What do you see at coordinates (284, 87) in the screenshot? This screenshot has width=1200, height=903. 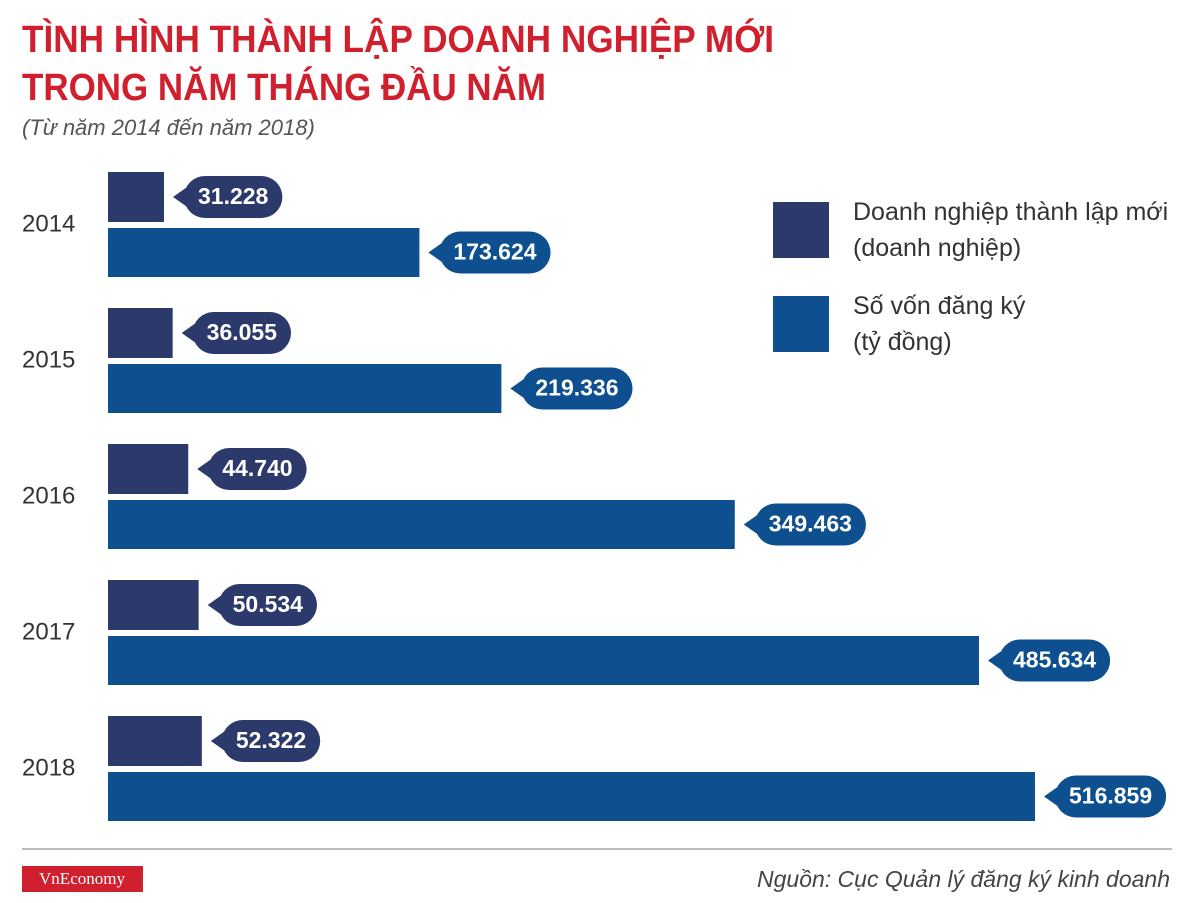 I see `chart-title: TRONG NĂM THÁNG ĐẦU NĂM` at bounding box center [284, 87].